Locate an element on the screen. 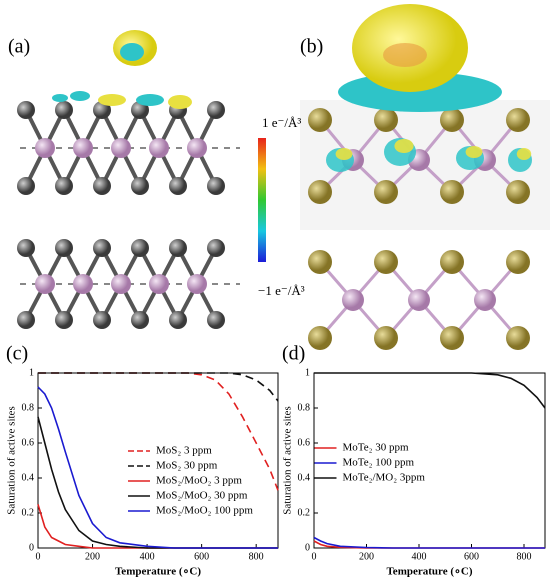  panel-label: (d) is located at coordinates (293, 354).